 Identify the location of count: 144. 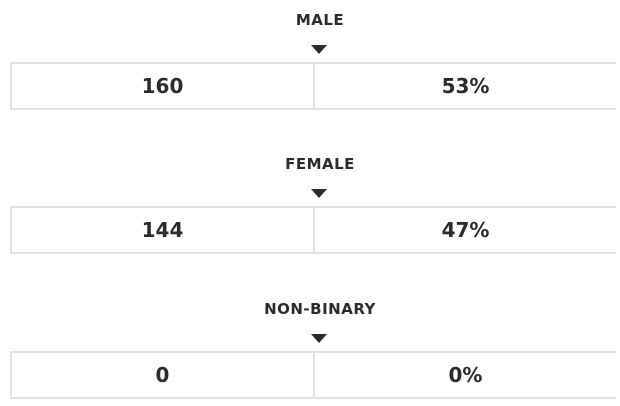
(162, 230).